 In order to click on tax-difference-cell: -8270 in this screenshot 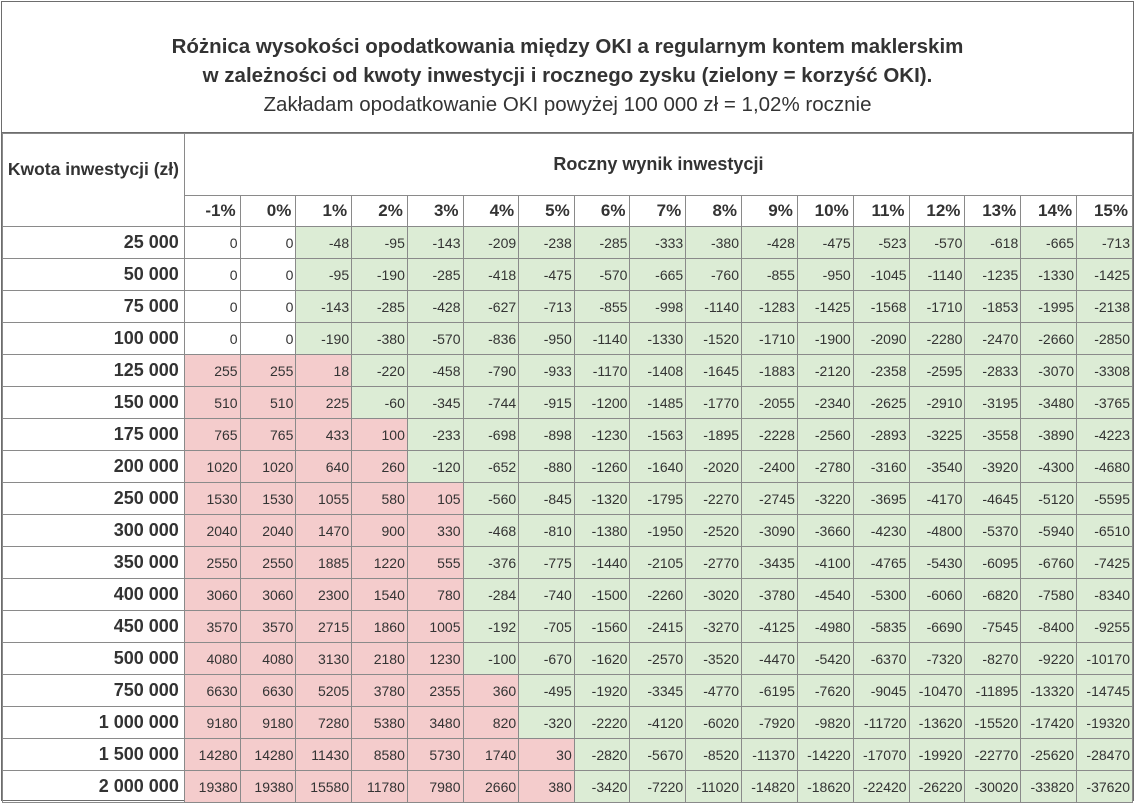, I will do `click(993, 658)`.